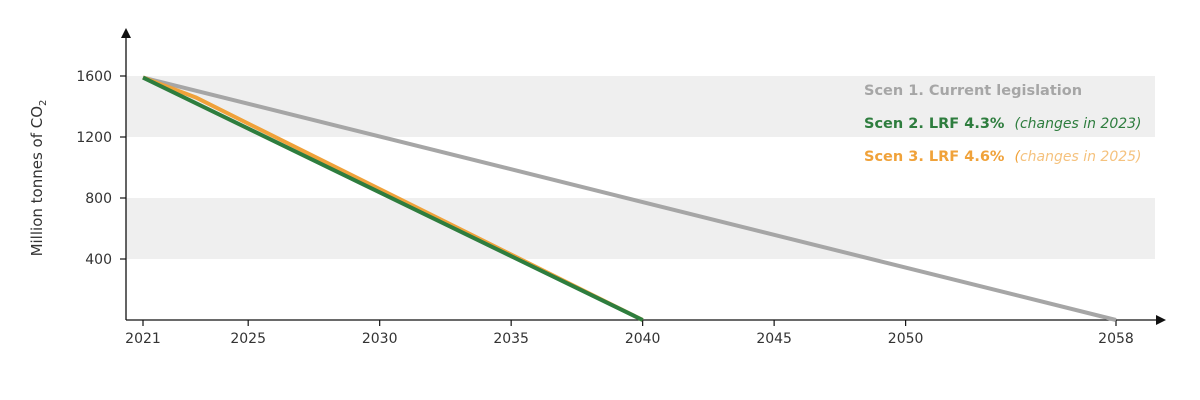  What do you see at coordinates (1078, 157) in the screenshot?
I see `legend-note: changes in 2025` at bounding box center [1078, 157].